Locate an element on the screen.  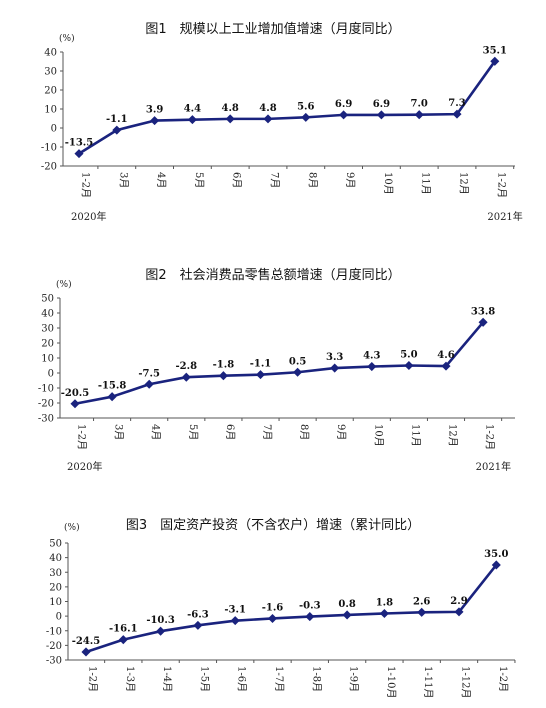
x-tick-label: 5月 is located at coordinates (199, 180).